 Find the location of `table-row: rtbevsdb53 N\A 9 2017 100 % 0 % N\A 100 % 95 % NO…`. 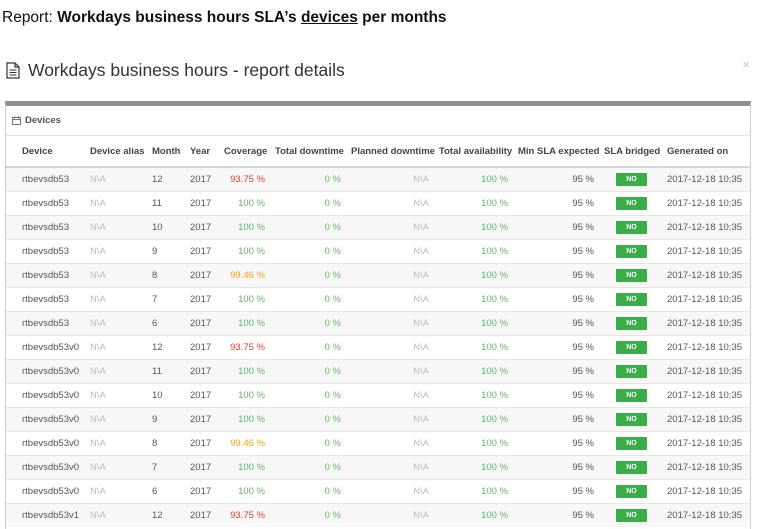

table-row: rtbevsdb53 N\A 9 2017 100 % 0 % N\A 100 % 95 % NO… is located at coordinates (378, 250).